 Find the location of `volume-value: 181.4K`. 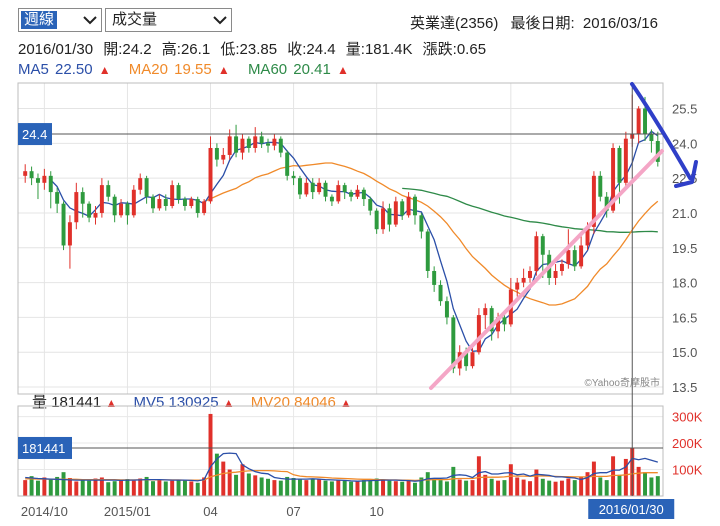

volume-value: 181.4K is located at coordinates (388, 49).